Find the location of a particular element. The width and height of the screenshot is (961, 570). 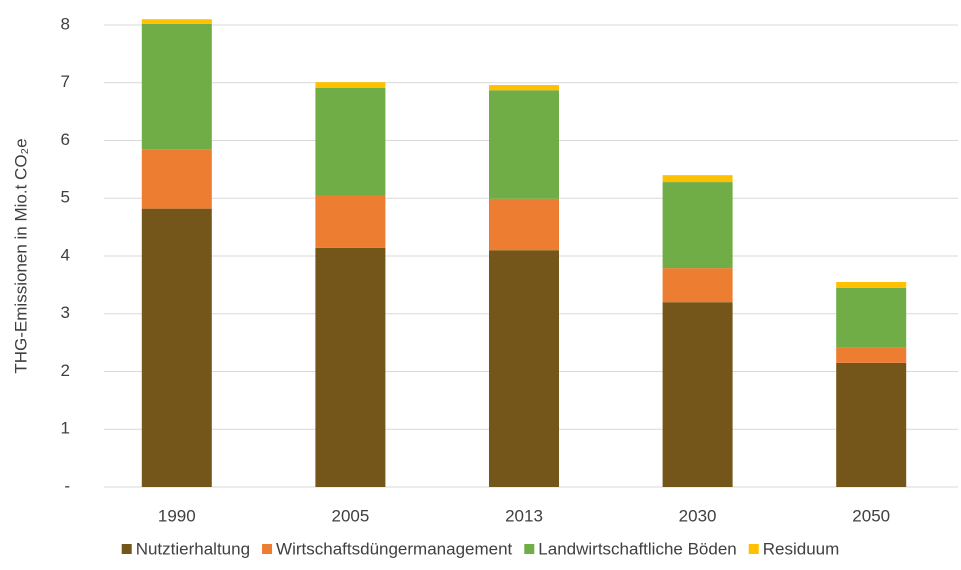

y-axis-label: THG-Emissionen in Mio.t CO₂e is located at coordinates (20, 255).